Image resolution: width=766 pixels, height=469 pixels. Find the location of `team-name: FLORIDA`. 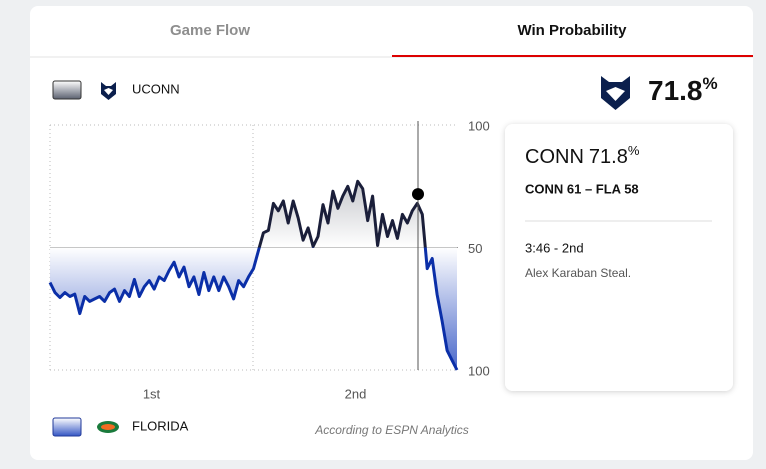

team-name: FLORIDA is located at coordinates (160, 425).